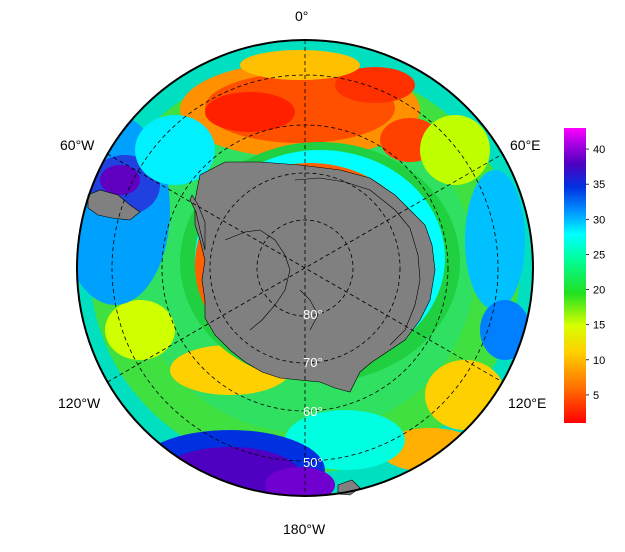 Image resolution: width=625 pixels, height=552 pixels. Describe the element at coordinates (599, 361) in the screenshot. I see `colorbar-tick-label: 10` at that location.